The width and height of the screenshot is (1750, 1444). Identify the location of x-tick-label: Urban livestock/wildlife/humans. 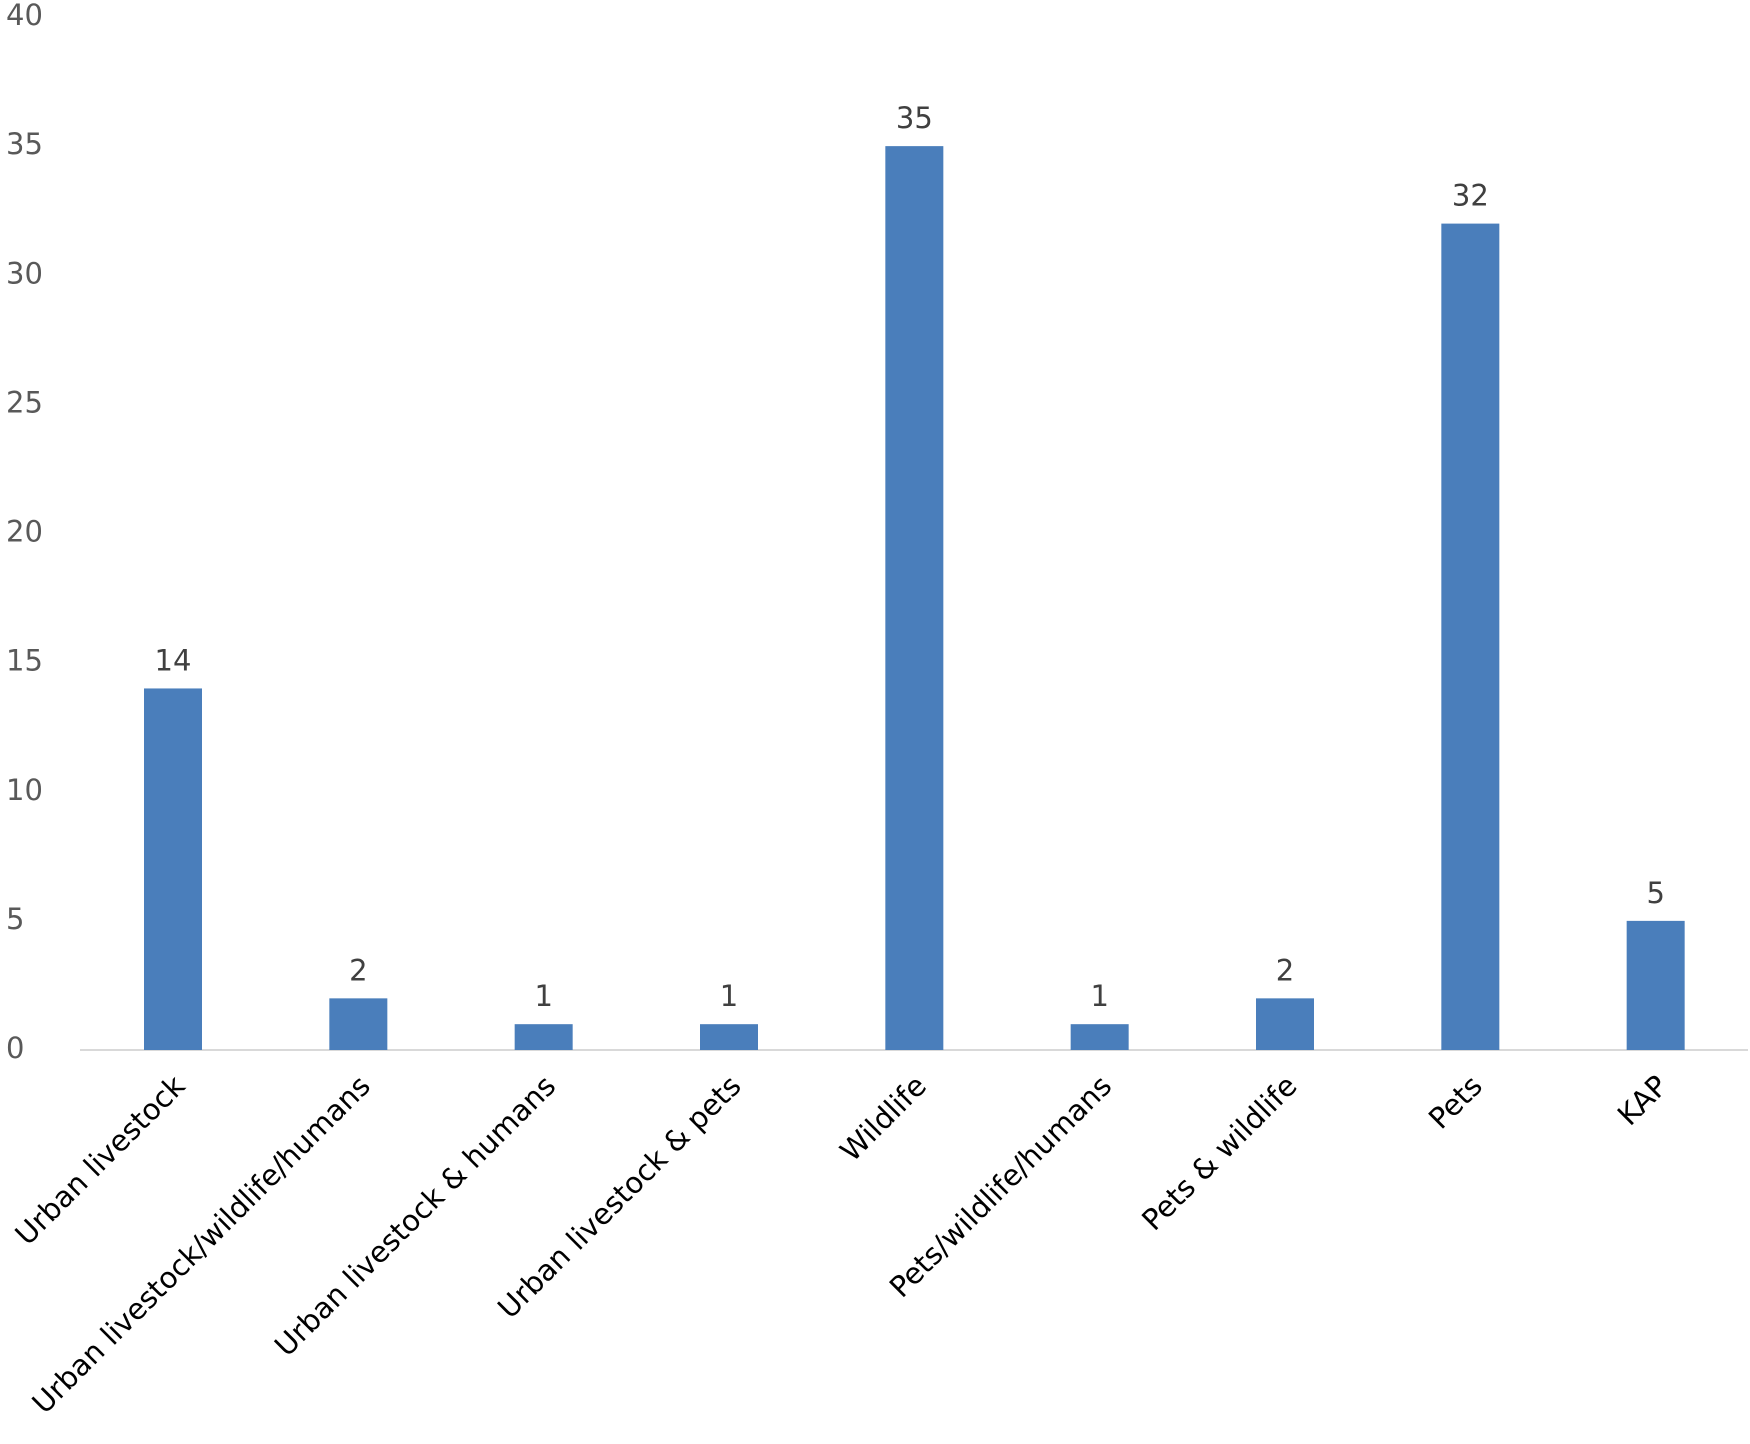
(201, 1245).